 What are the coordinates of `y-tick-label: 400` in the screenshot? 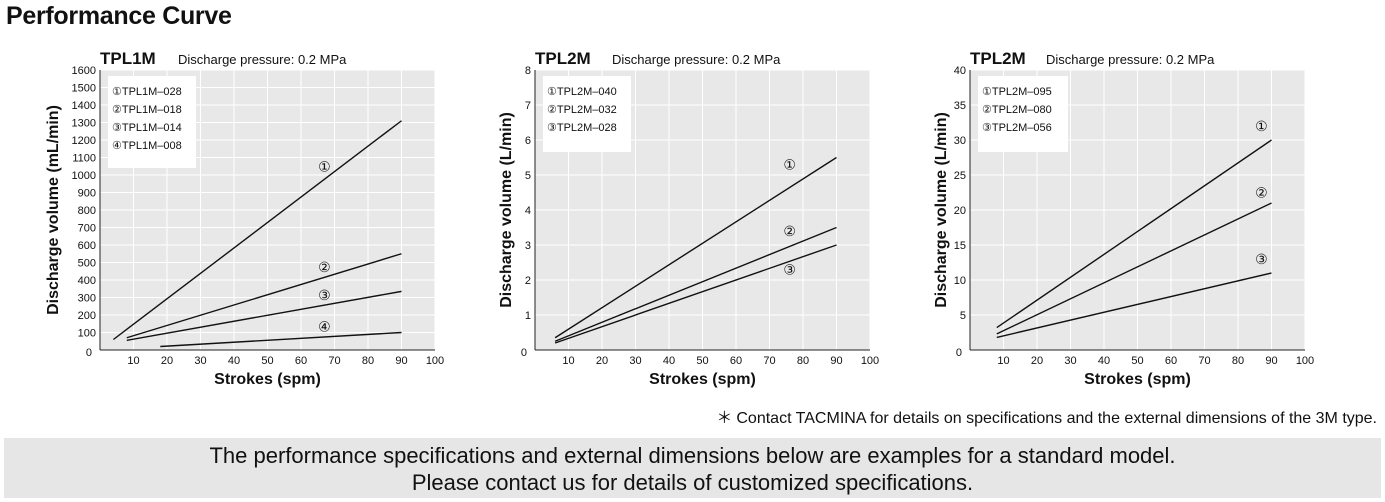 It's located at (87, 281).